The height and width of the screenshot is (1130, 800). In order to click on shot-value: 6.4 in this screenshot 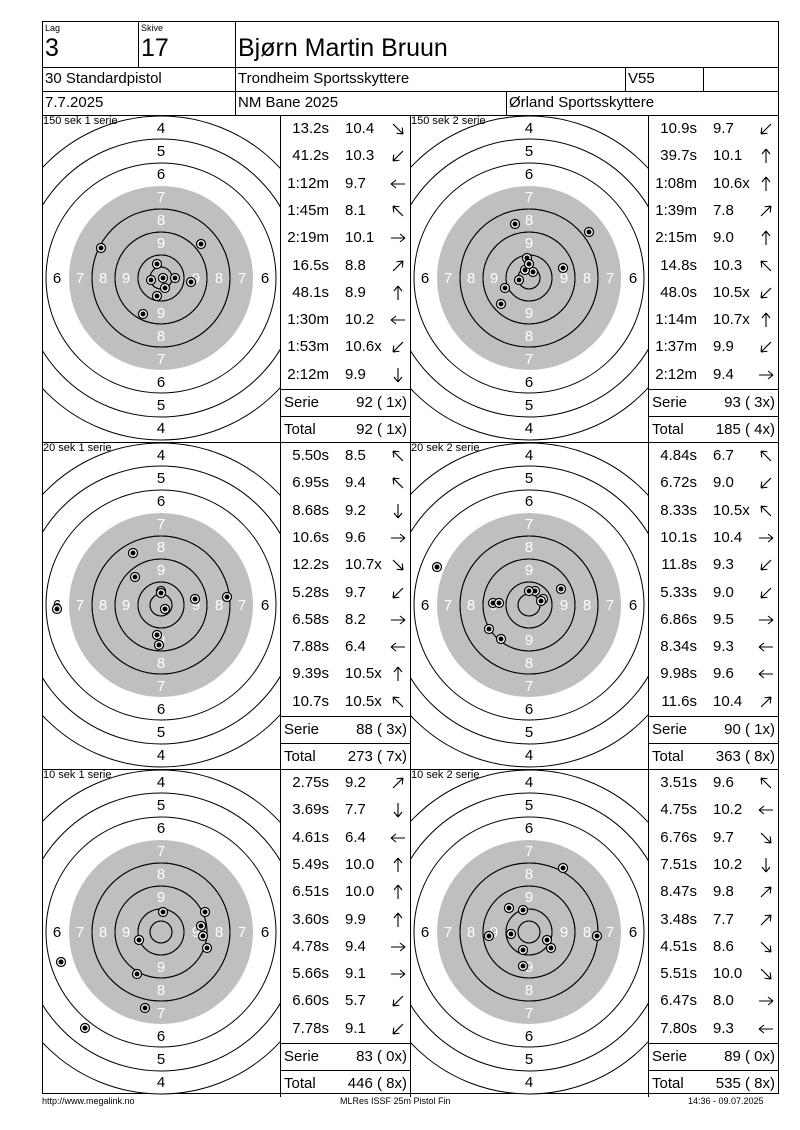, I will do `click(355, 647)`.